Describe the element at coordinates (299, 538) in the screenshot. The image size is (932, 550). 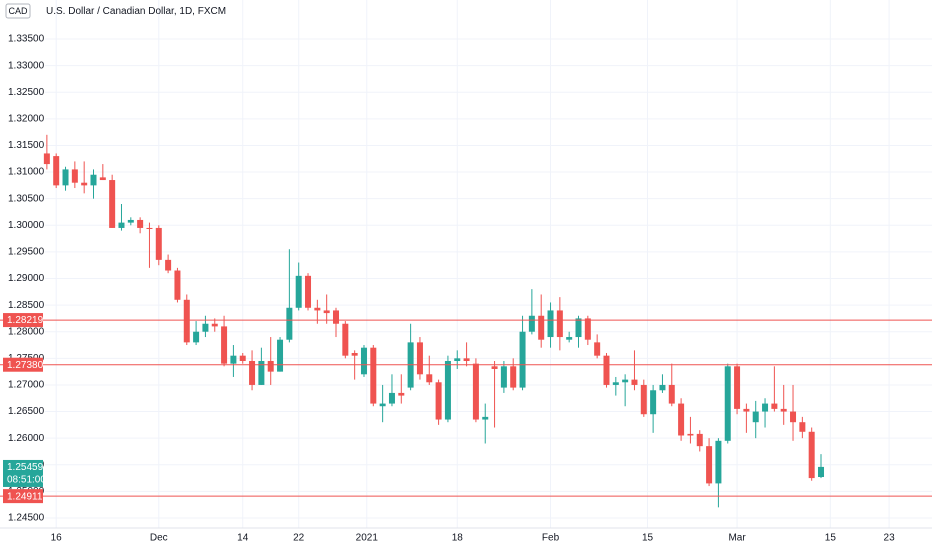
I see `x-tick-label: 22` at that location.